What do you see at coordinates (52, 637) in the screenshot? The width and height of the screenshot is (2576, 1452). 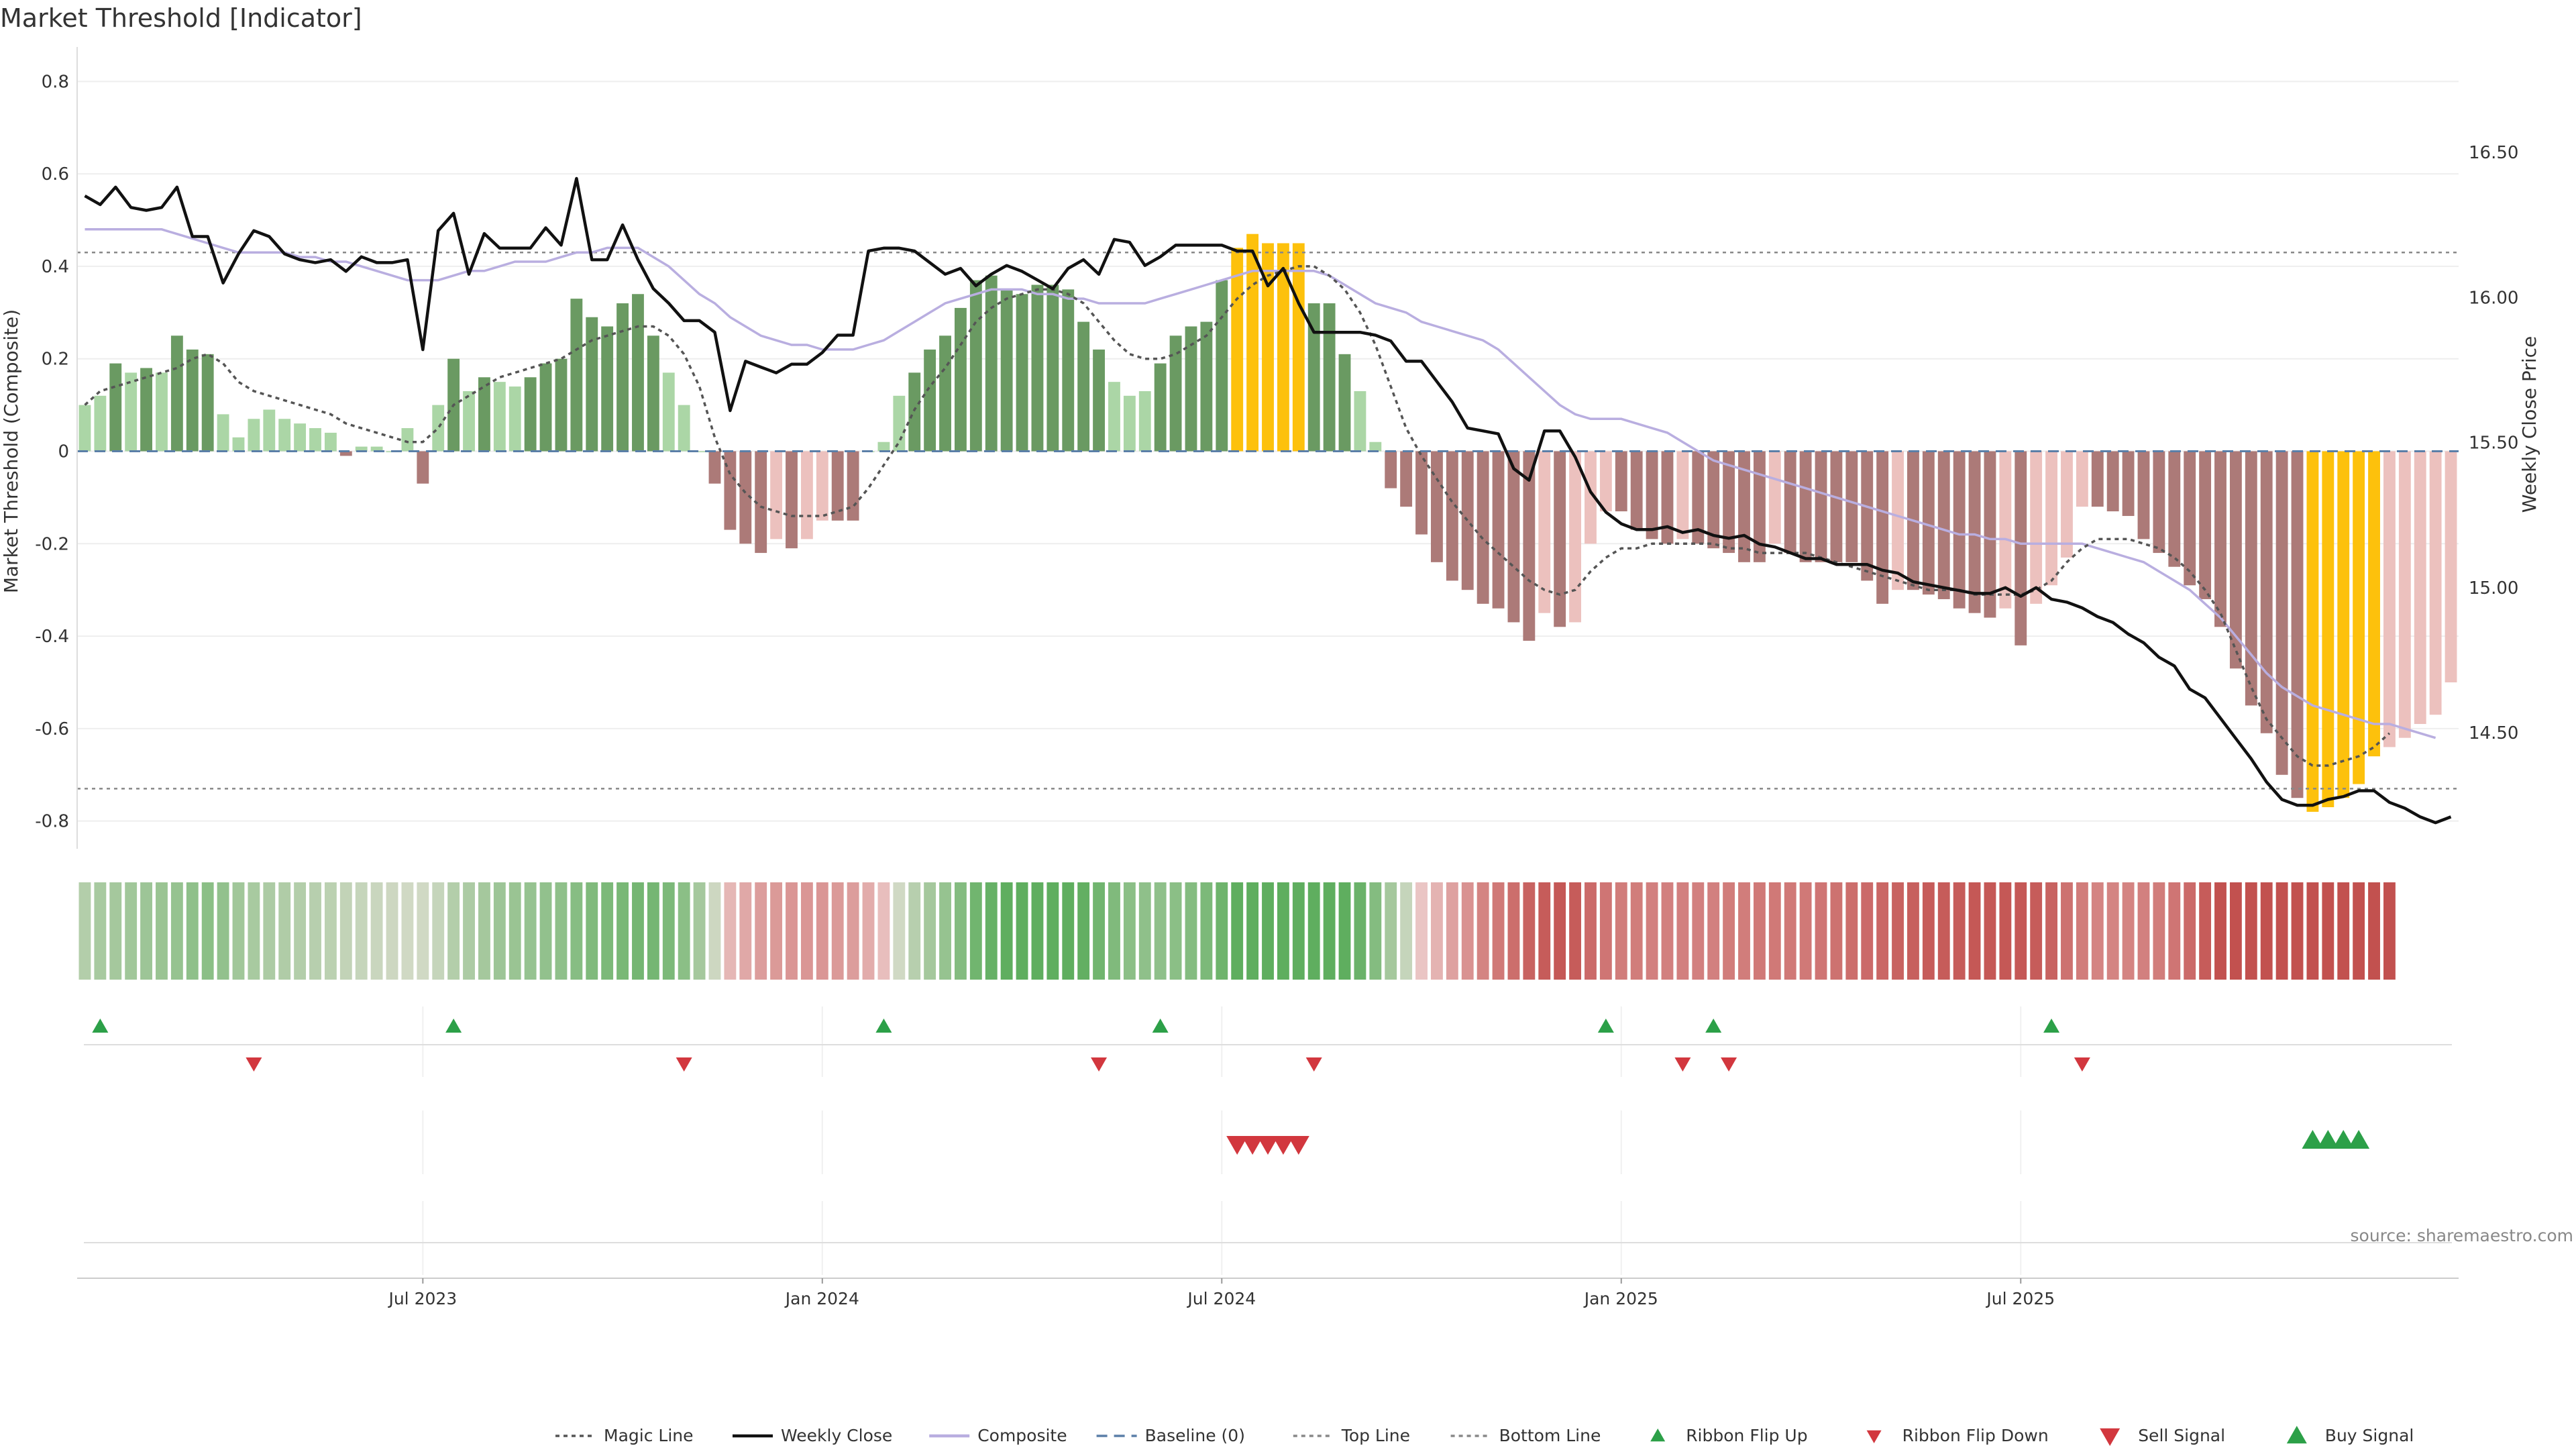 I see `y-tick-label: -0.4` at bounding box center [52, 637].